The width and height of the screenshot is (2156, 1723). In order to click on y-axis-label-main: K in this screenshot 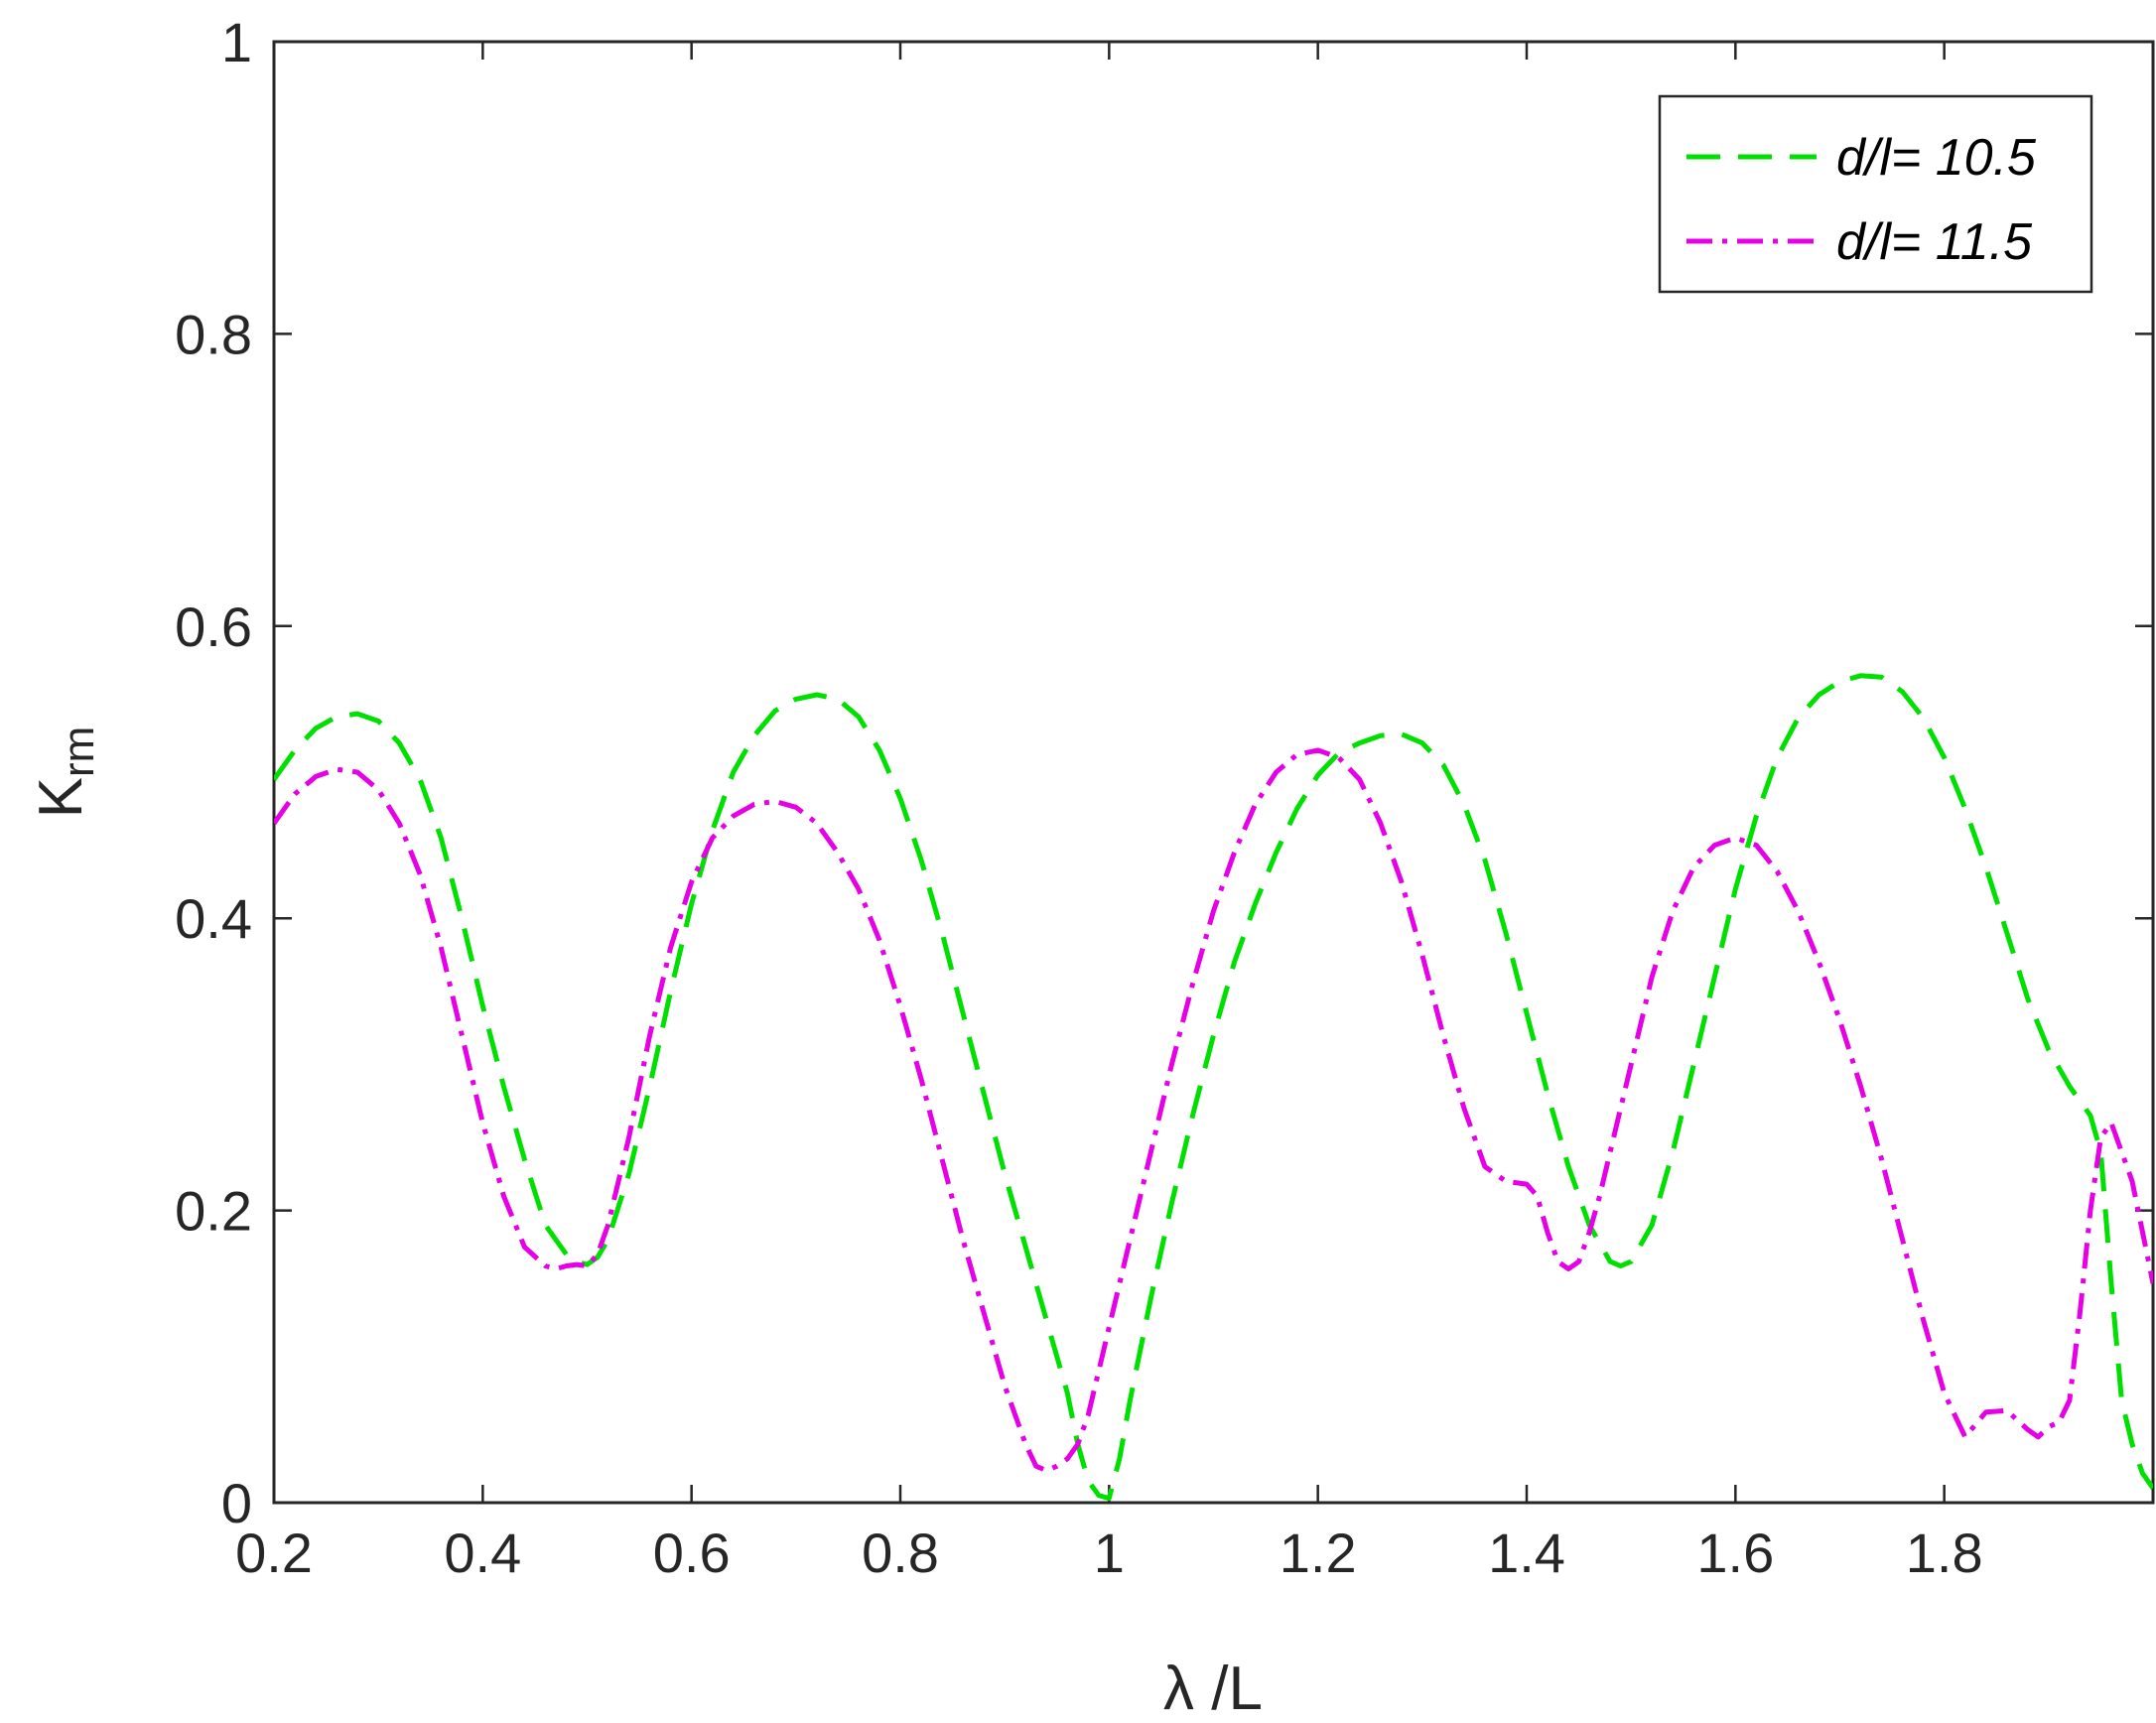, I will do `click(61, 797)`.